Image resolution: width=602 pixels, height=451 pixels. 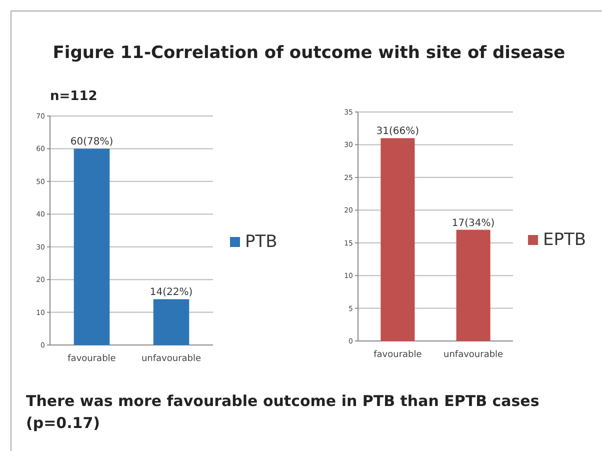 What do you see at coordinates (92, 142) in the screenshot?
I see `data-label: 60(78%)` at bounding box center [92, 142].